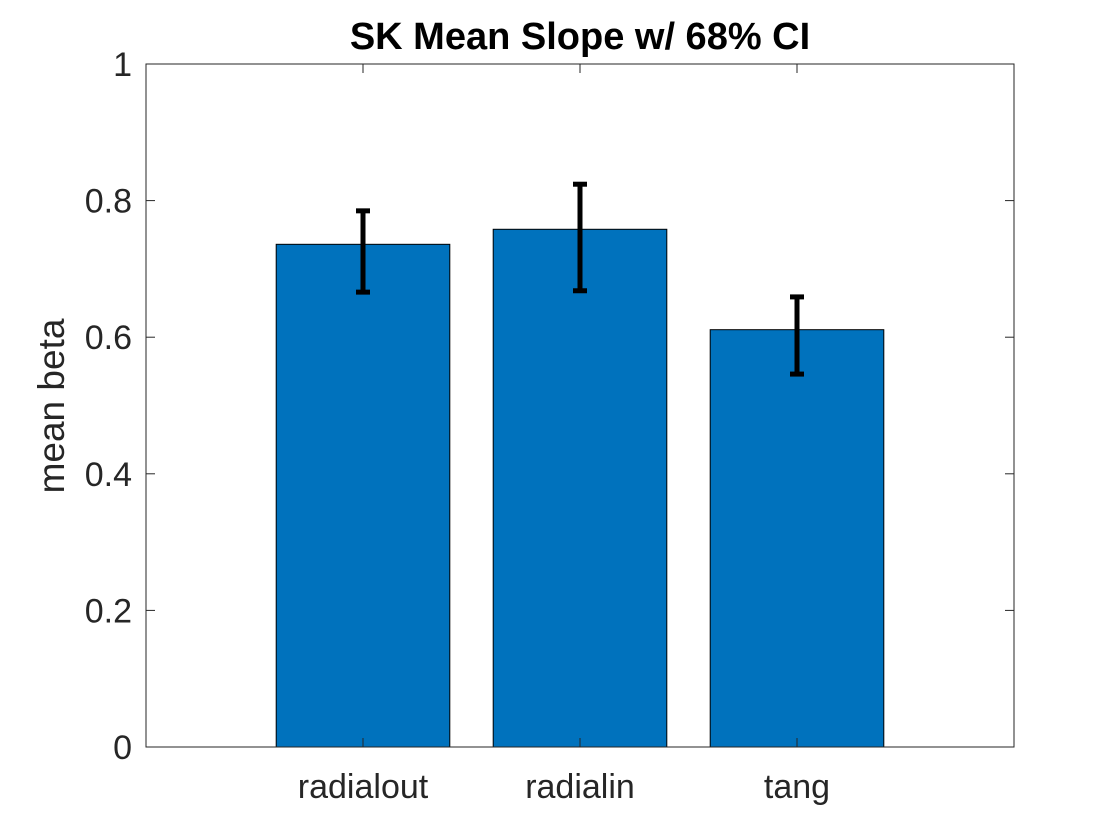 The width and height of the screenshot is (1120, 840). Describe the element at coordinates (363, 495) in the screenshot. I see `bar-radialout` at that location.